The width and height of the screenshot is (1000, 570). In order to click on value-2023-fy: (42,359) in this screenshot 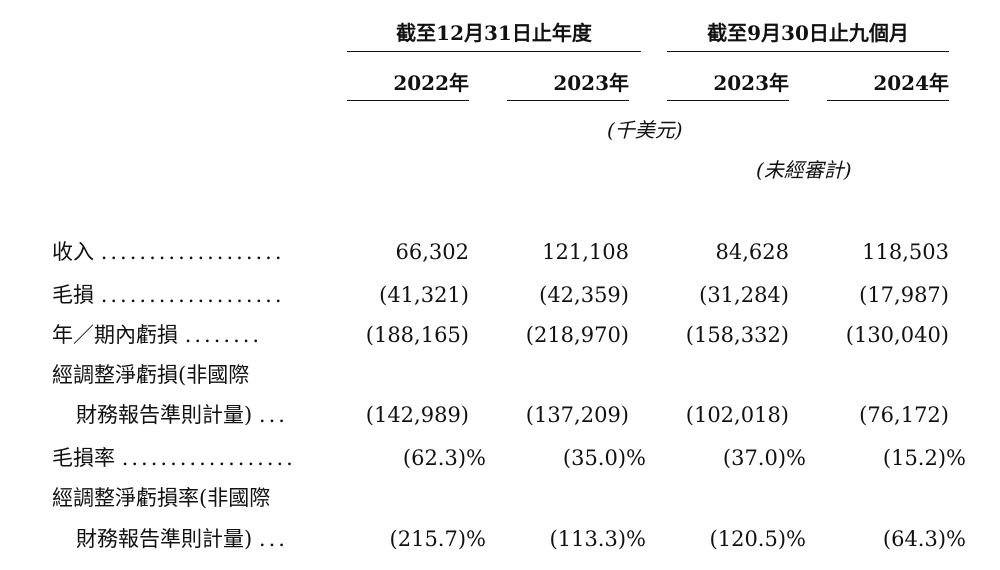, I will do `click(584, 295)`.